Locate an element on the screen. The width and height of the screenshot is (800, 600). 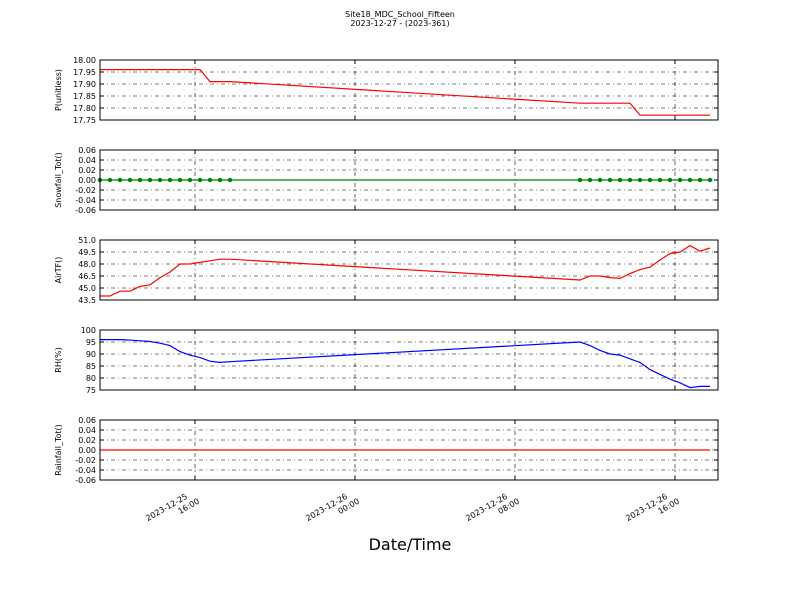
x-axis-label: Date/Time is located at coordinates (410, 544).